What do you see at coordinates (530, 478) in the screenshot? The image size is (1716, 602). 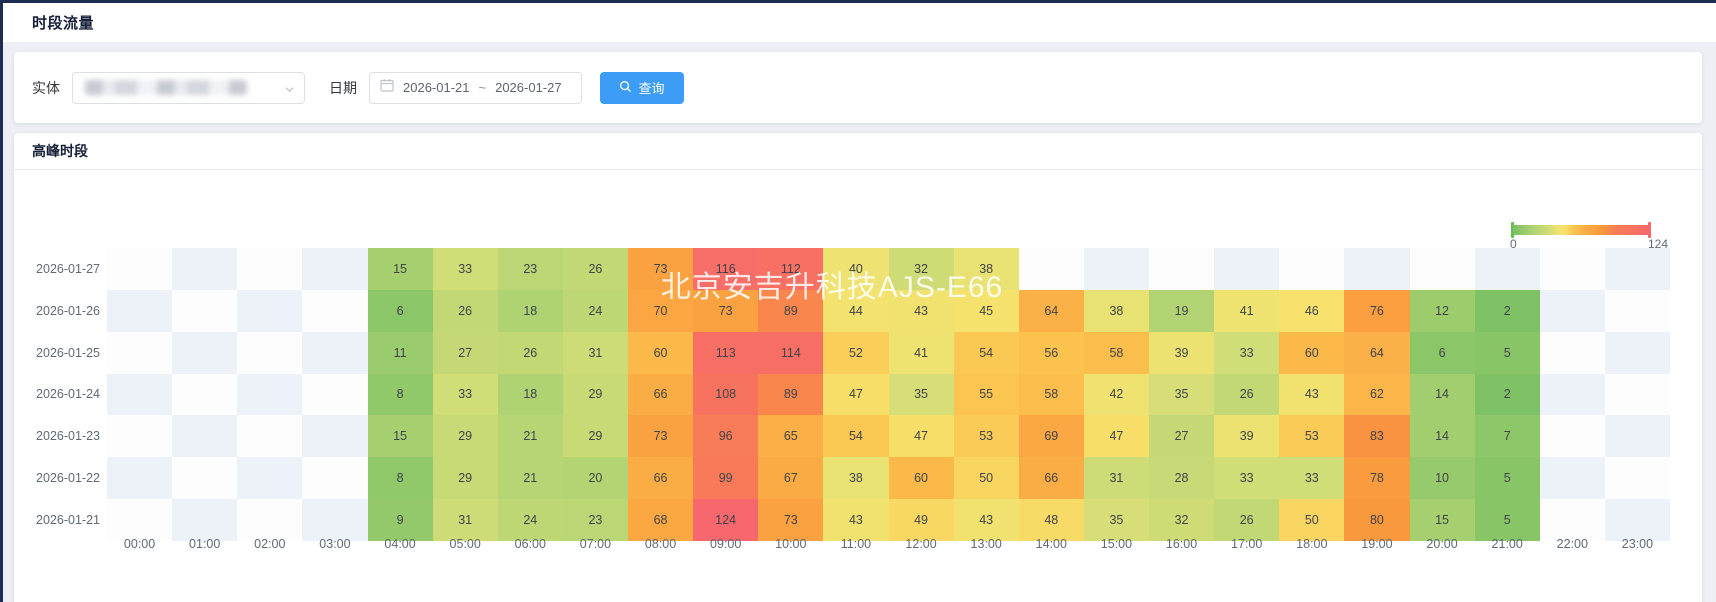 I see `heatmap-cell: 21` at bounding box center [530, 478].